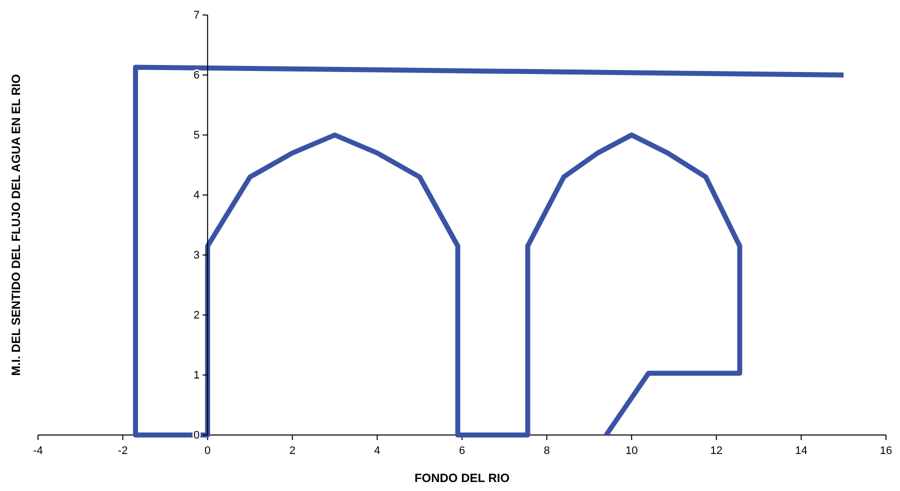  I want to click on y-tick-label: 6, so click(196, 76).